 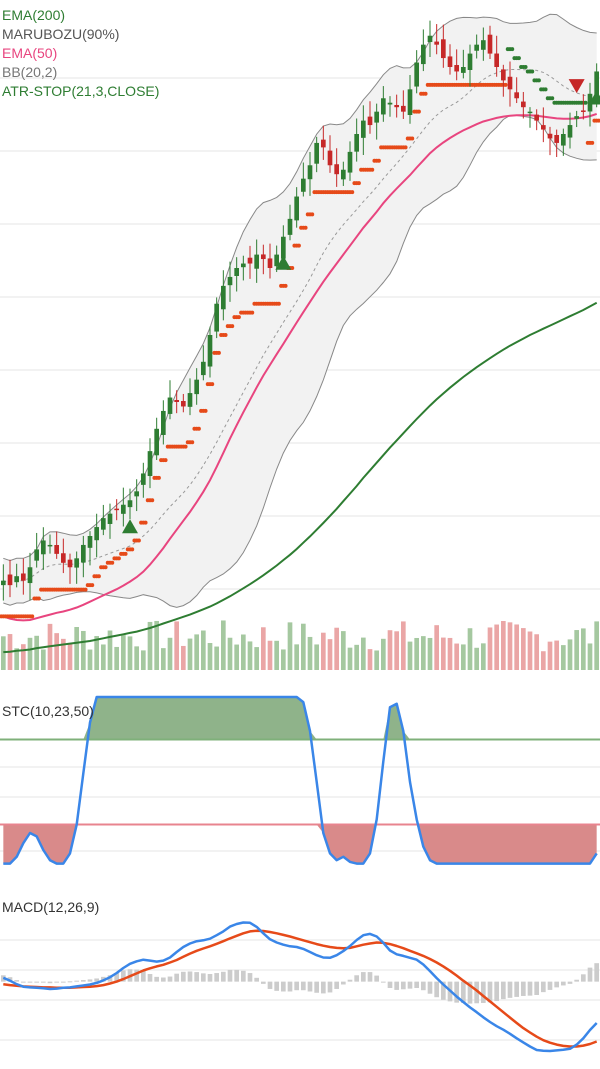 What do you see at coordinates (33, 15) in the screenshot?
I see `legend-ema200: EMA(200)` at bounding box center [33, 15].